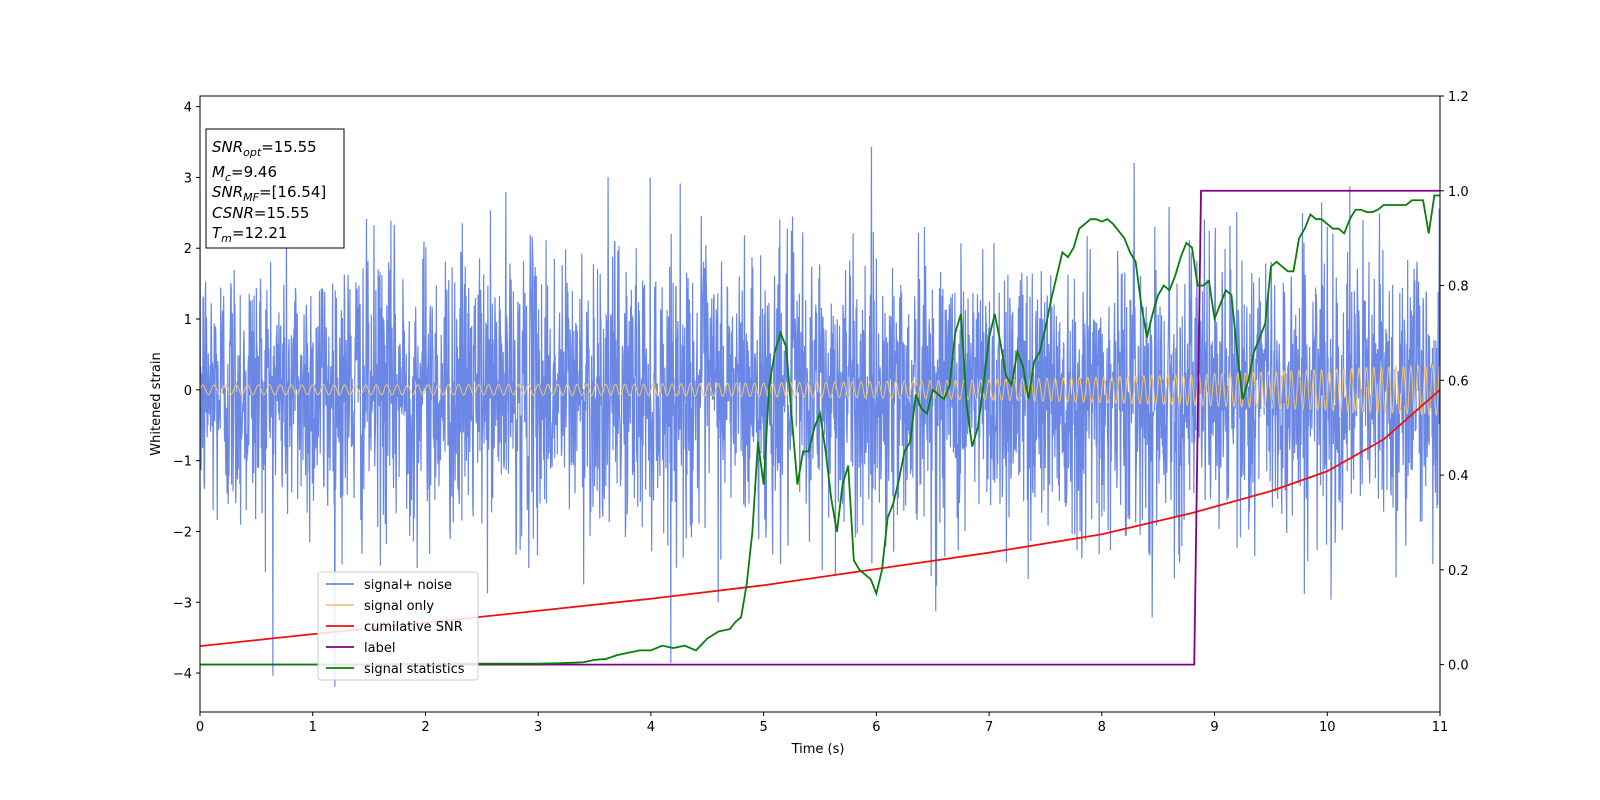 Image resolution: width=1600 pixels, height=800 pixels. I want to click on info-line-value: =9.46, so click(254, 172).